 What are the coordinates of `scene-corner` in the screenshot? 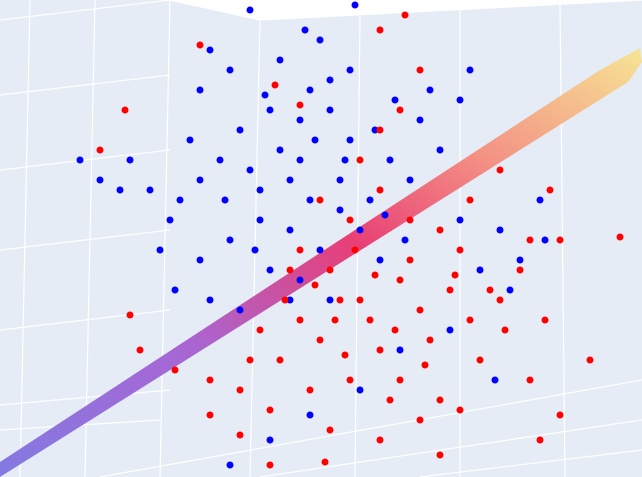 It's located at (406, 10).